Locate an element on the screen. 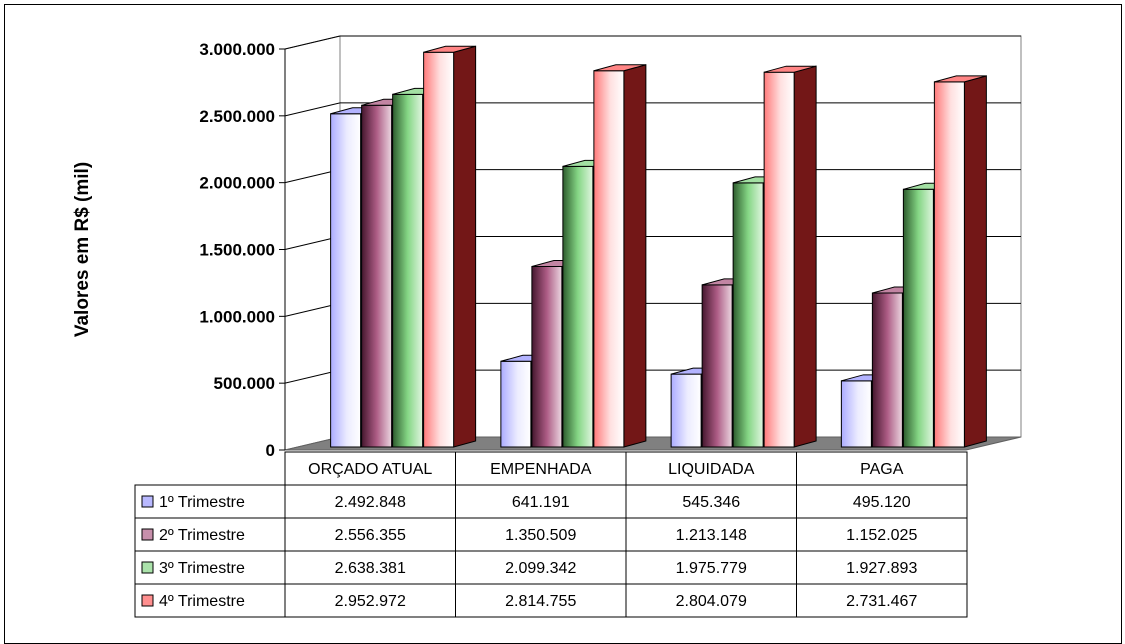 The image size is (1125, 644). y-tick-label: 2.000.000 is located at coordinates (237, 183).